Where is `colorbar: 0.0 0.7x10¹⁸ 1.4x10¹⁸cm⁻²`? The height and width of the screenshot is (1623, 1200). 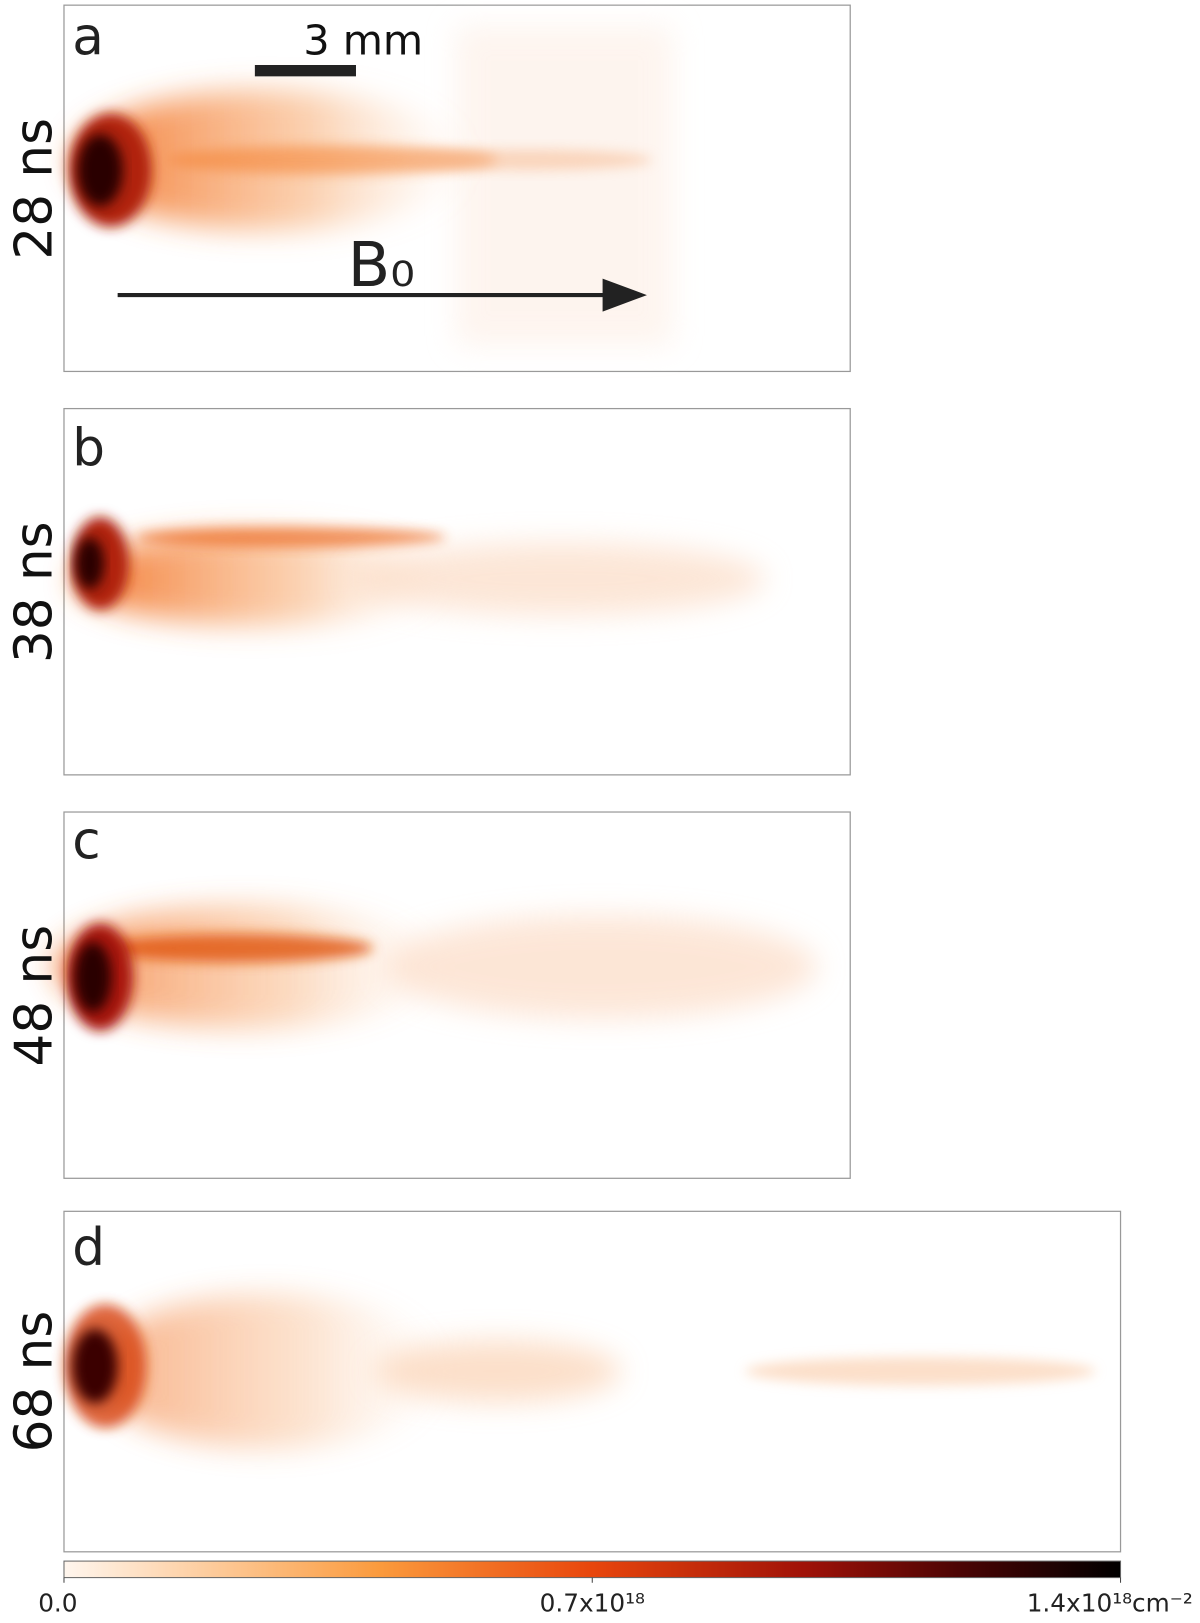 colorbar: 0.0 0.7x10¹⁸ 1.4x10¹⁸cm⁻² is located at coordinates (615, 1589).